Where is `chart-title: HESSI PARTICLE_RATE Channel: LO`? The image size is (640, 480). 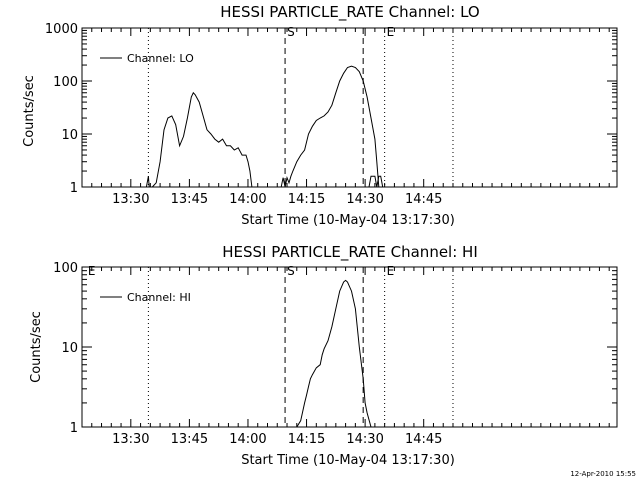 chart-title: HESSI PARTICLE_RATE Channel: LO is located at coordinates (349, 12).